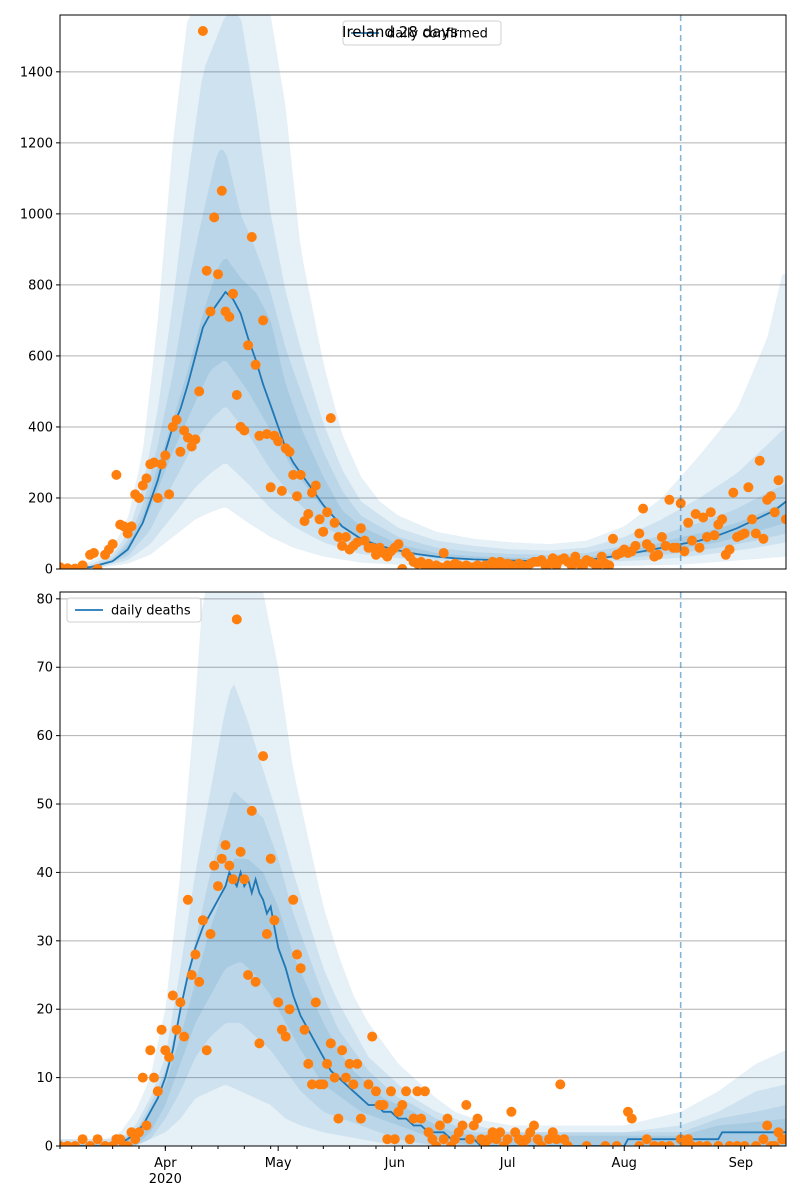  I want to click on y-tick-label: 200, so click(40, 498).